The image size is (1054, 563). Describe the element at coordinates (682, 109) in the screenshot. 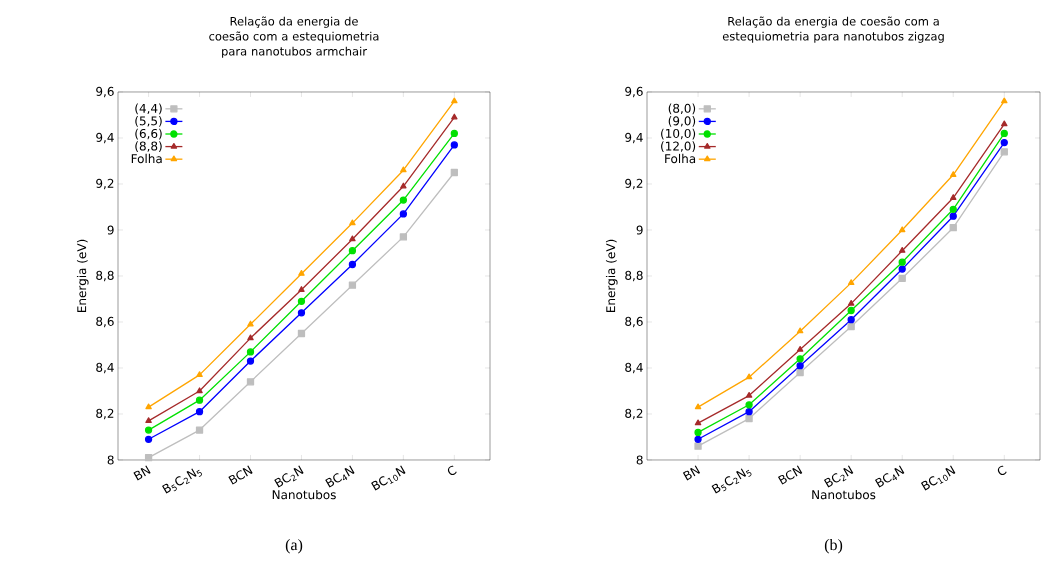

I see `legend-label: (8,0)` at that location.